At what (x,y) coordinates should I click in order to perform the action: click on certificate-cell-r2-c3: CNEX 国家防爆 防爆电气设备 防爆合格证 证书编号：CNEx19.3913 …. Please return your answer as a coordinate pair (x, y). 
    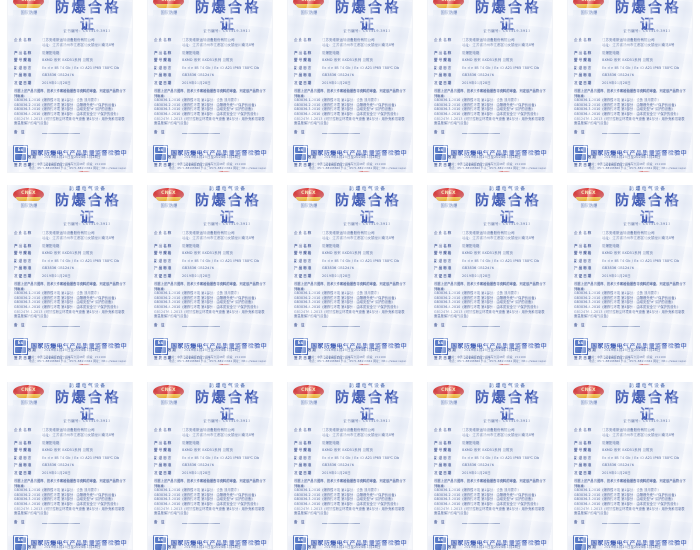
    Looking at the image, I should click on (350, 280).